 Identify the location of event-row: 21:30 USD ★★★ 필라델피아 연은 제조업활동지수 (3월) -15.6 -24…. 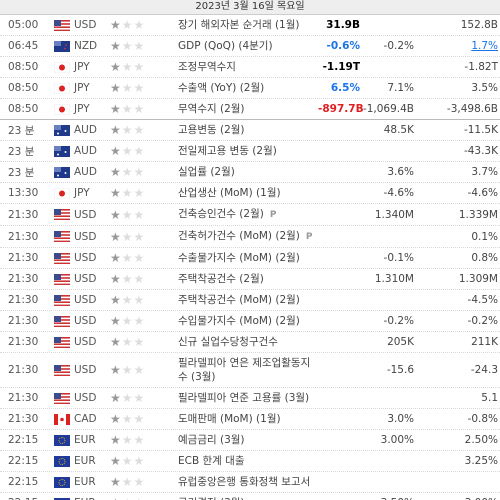
(250, 370).